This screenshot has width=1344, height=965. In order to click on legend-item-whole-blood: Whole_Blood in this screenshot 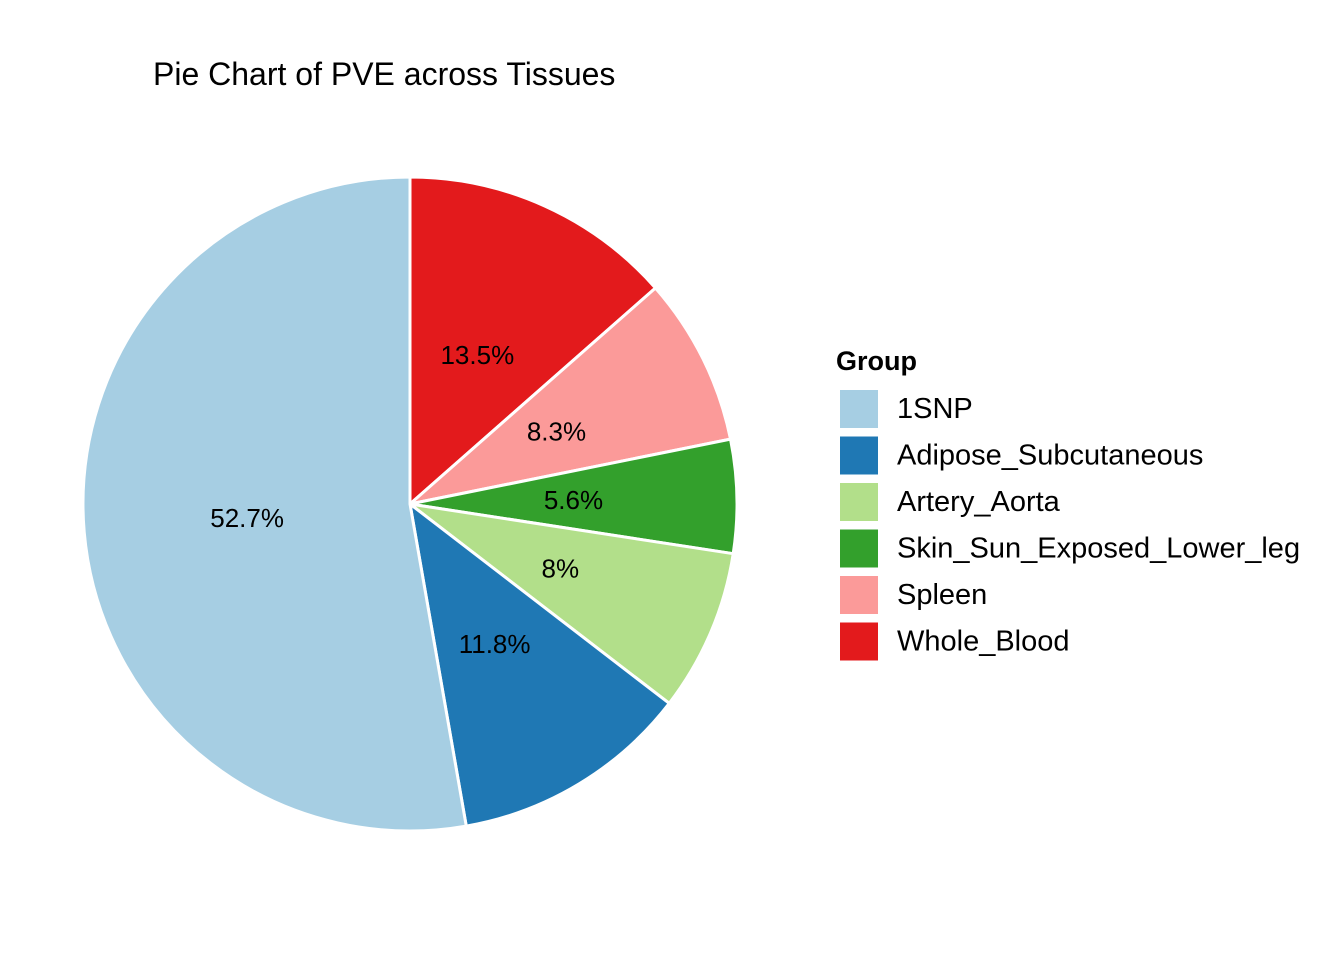, I will do `click(955, 641)`.